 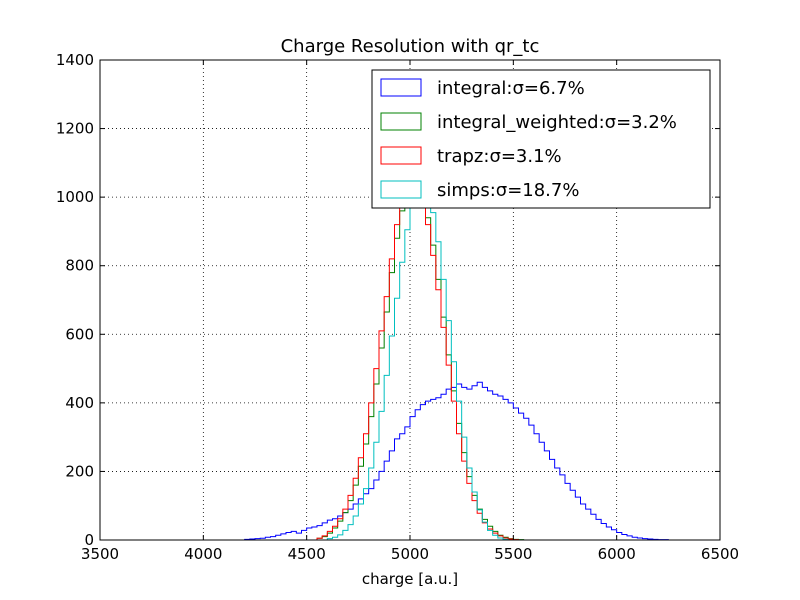 I want to click on x-tick-label: 3500, so click(x=100, y=554).